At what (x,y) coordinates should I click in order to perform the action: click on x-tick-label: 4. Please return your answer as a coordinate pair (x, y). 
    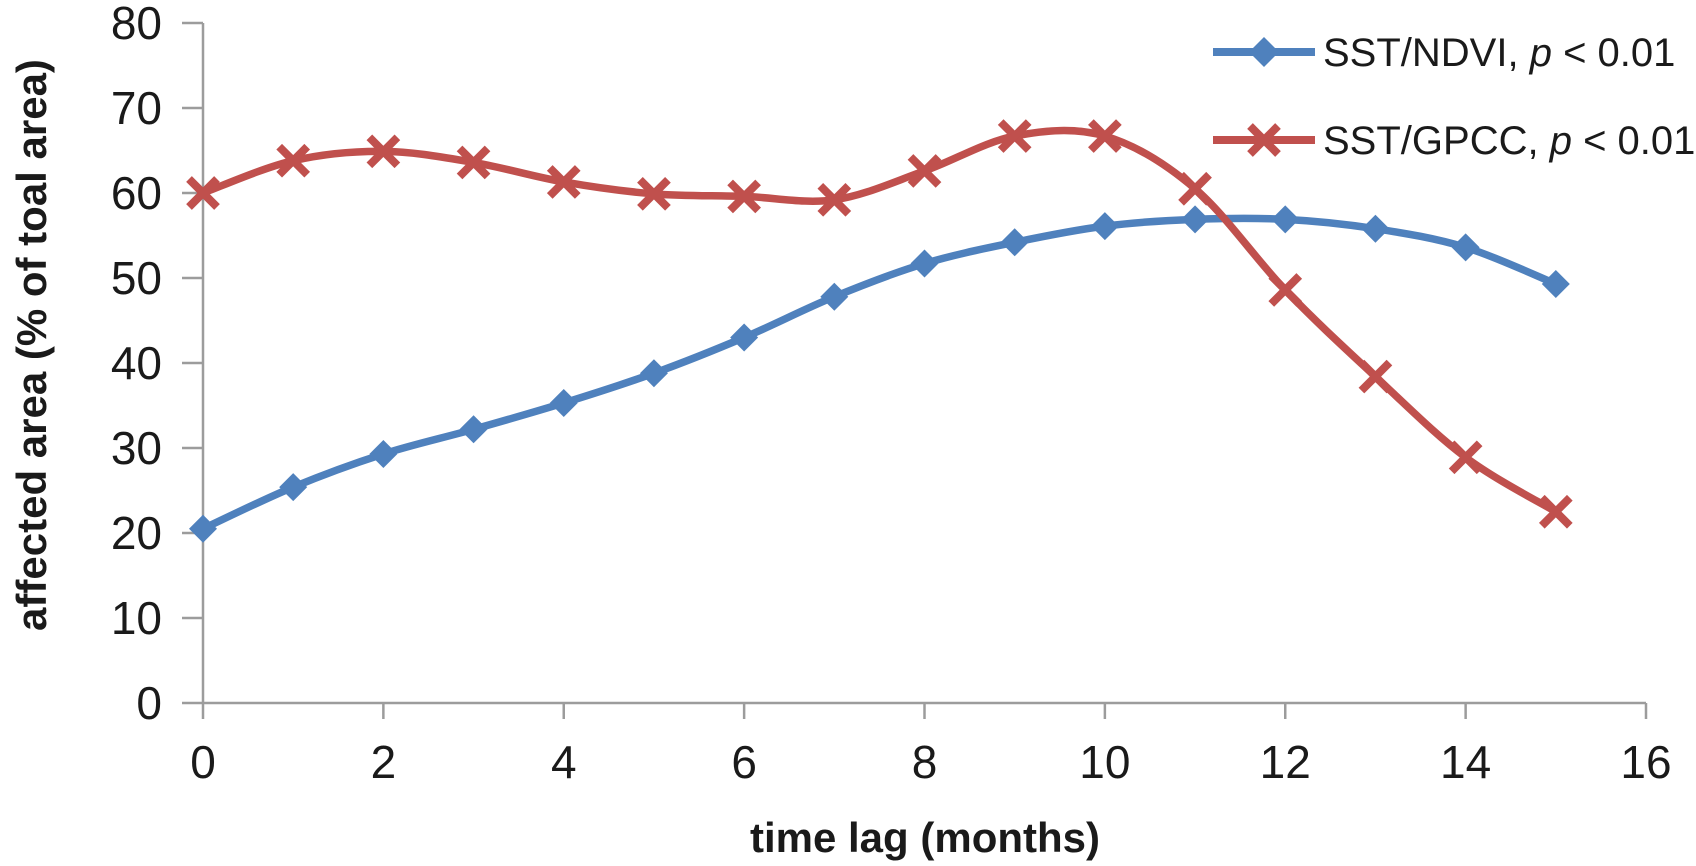
    Looking at the image, I should click on (564, 762).